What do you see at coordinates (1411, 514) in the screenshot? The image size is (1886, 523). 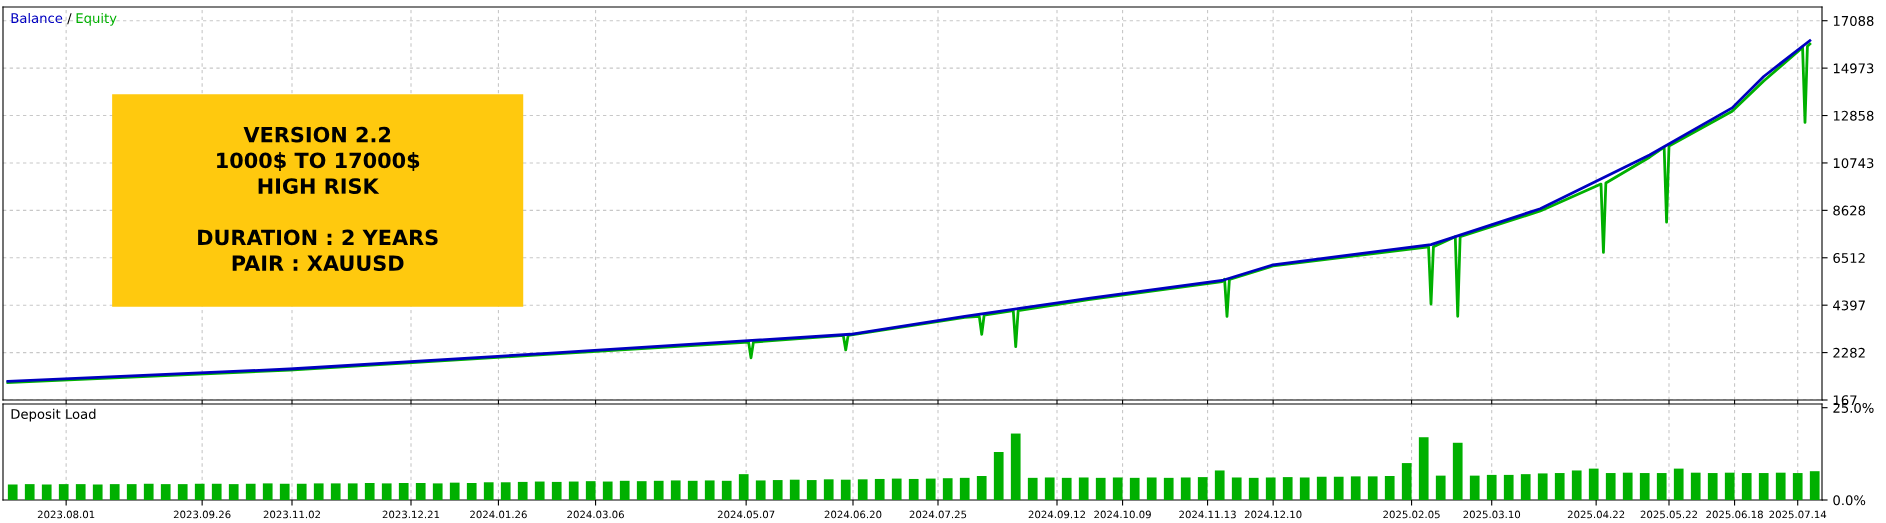 I see `x-tick-label: 2025.02.05` at bounding box center [1411, 514].